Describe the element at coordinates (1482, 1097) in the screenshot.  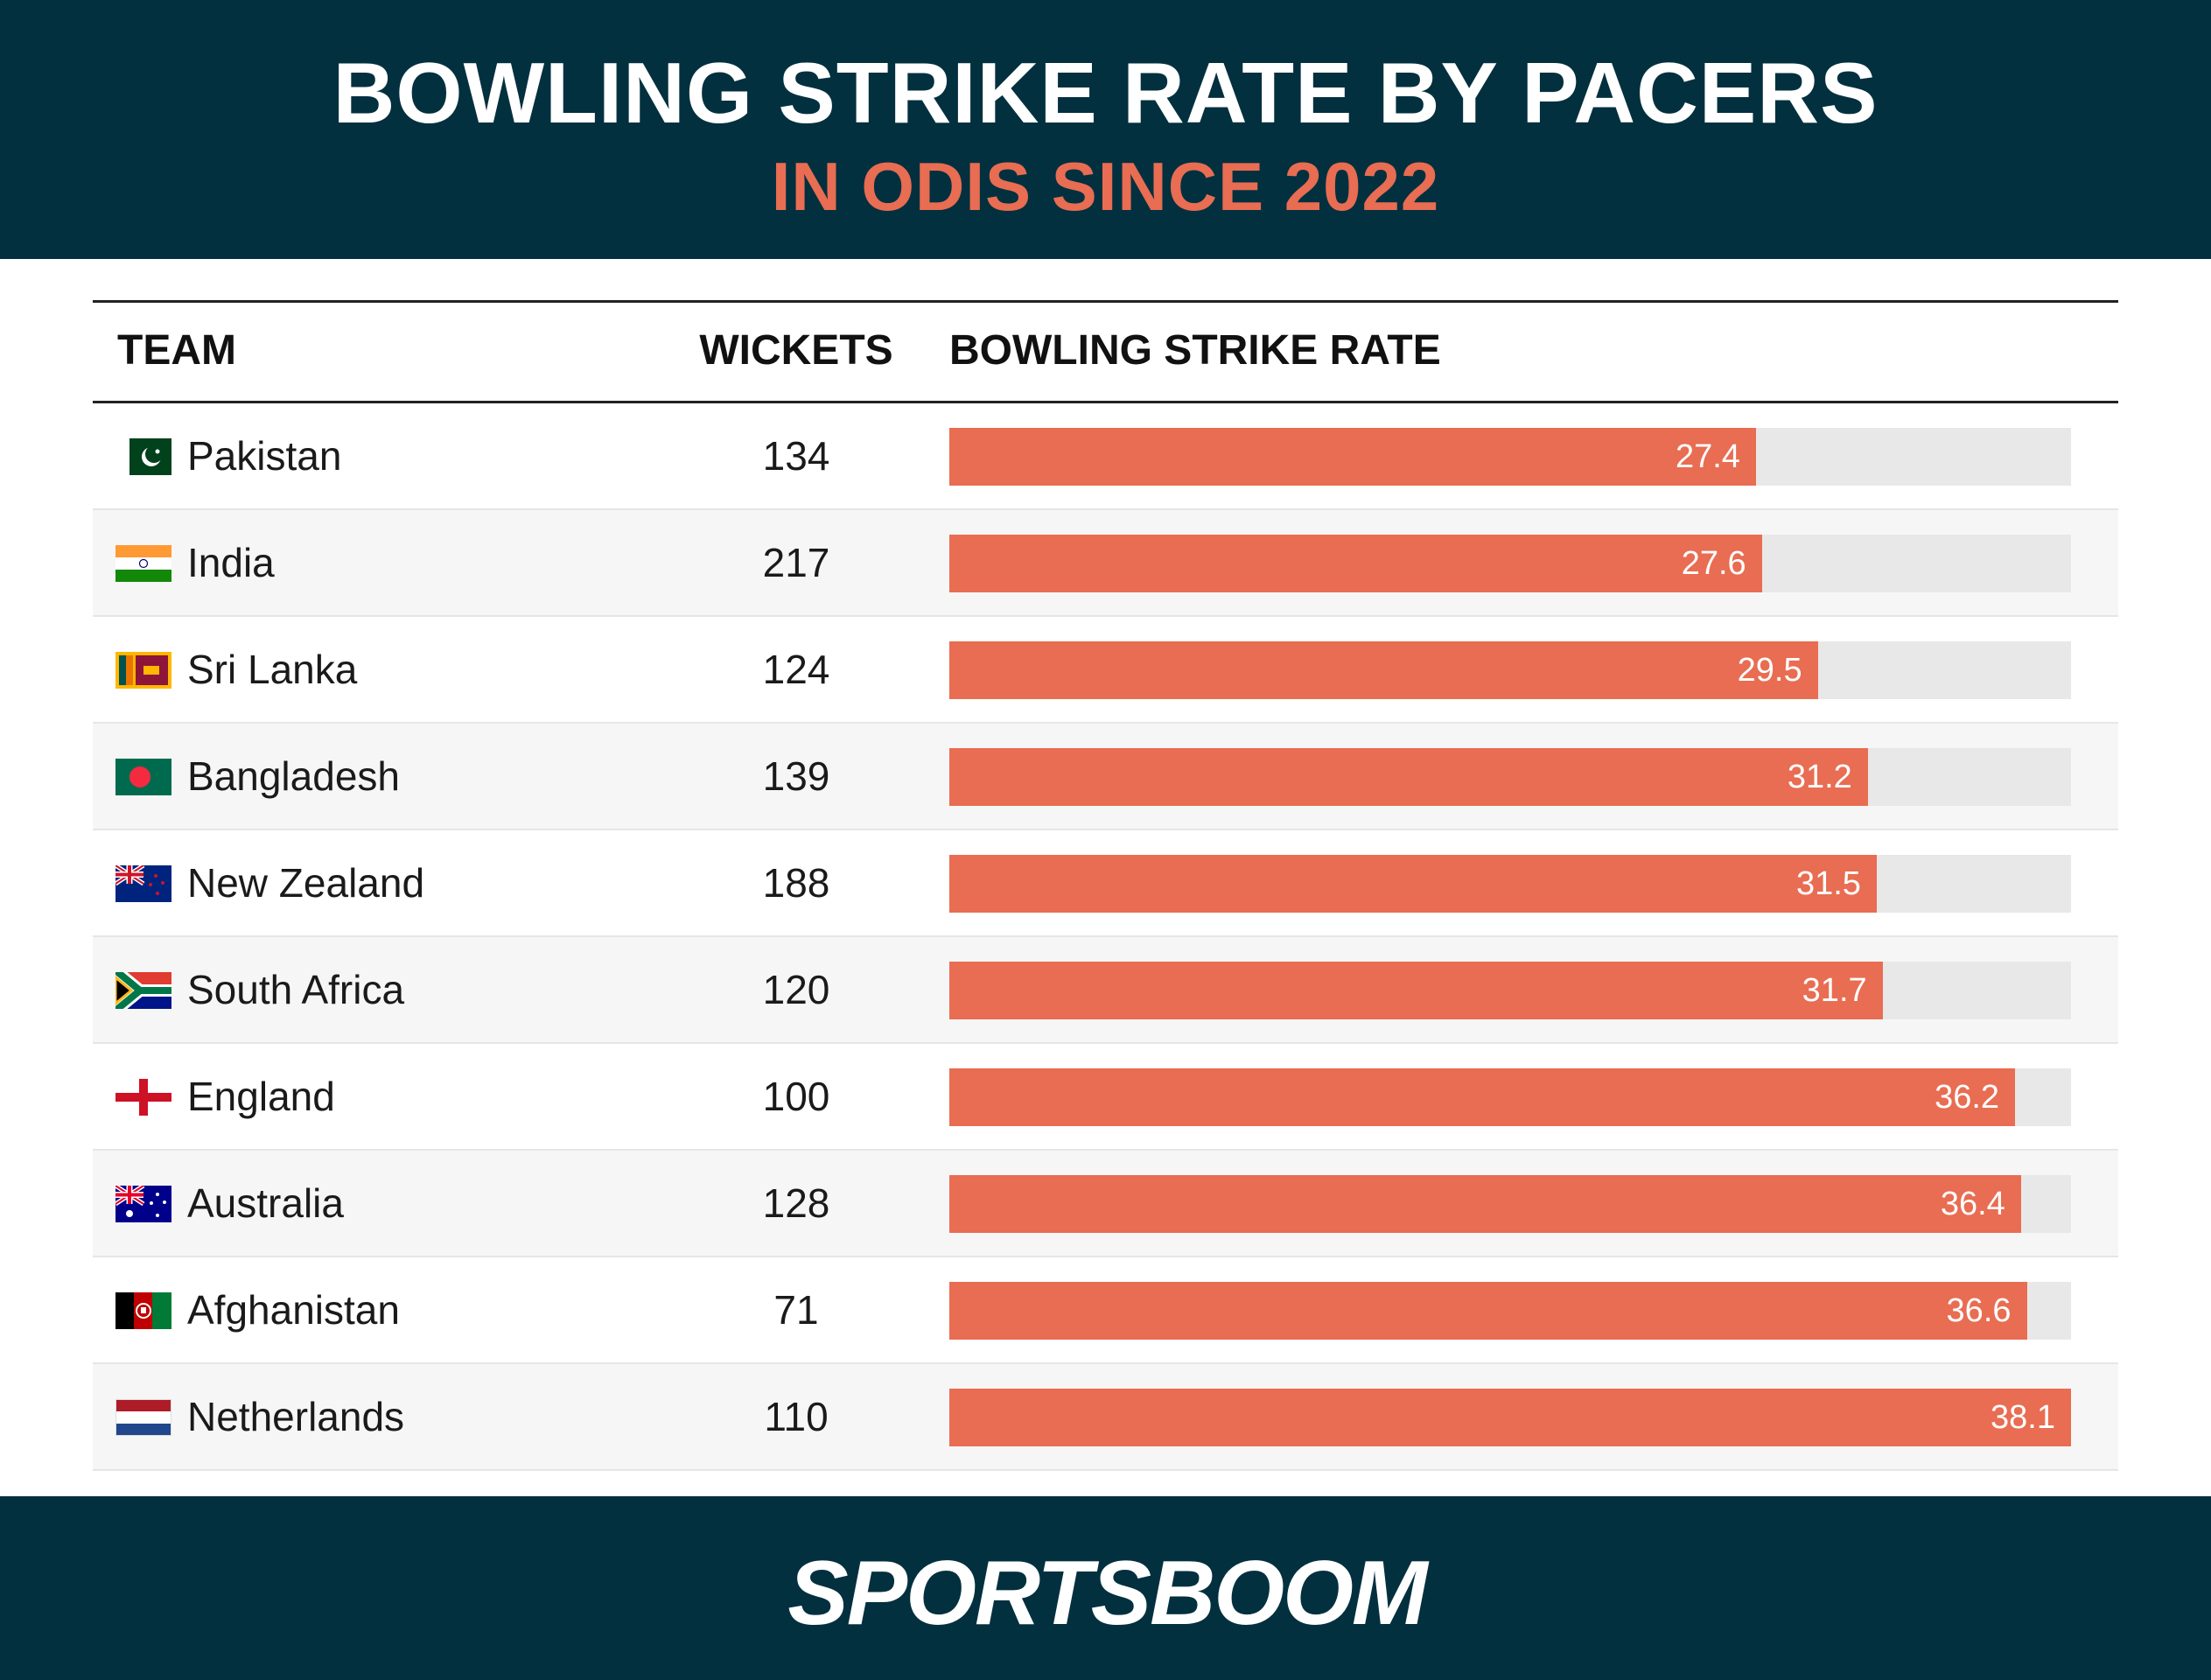
I see `strike-rate-bar: 36.2` at that location.